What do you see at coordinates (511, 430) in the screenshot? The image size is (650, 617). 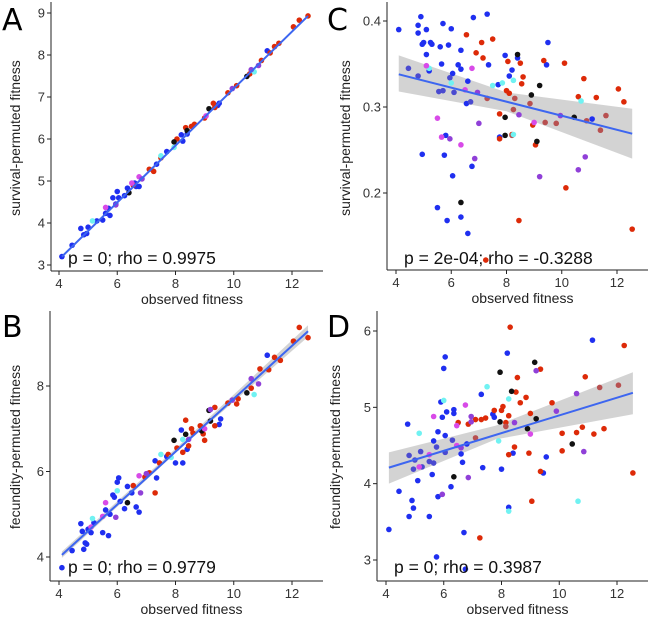 I see `regression-line` at bounding box center [511, 430].